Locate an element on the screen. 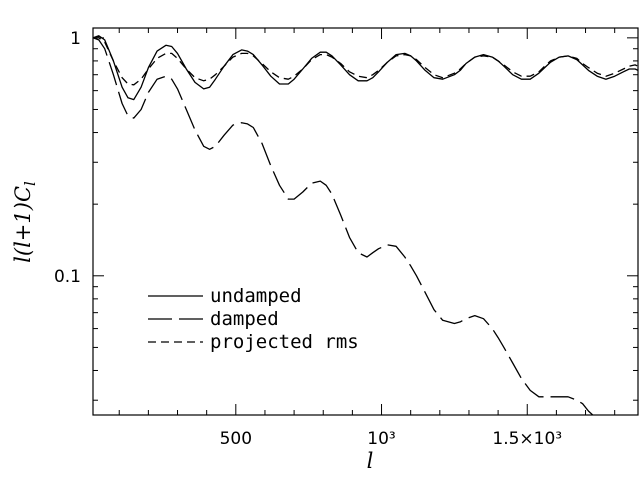 The width and height of the screenshot is (639, 477). legend-label-damped: damped is located at coordinates (244, 319).